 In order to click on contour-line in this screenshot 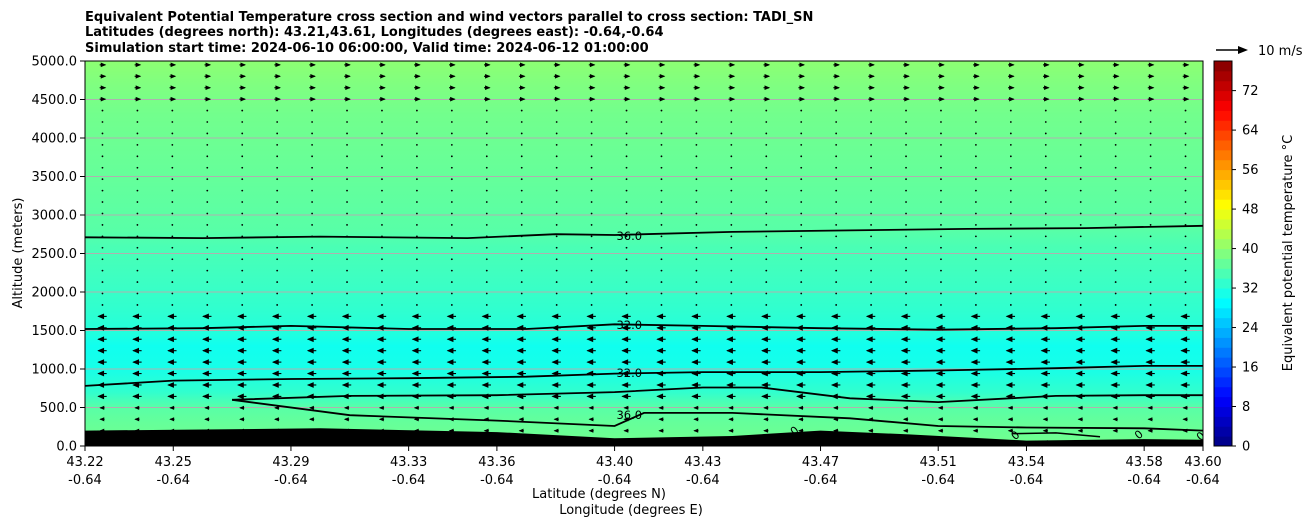, I will do `click(644, 232)`.